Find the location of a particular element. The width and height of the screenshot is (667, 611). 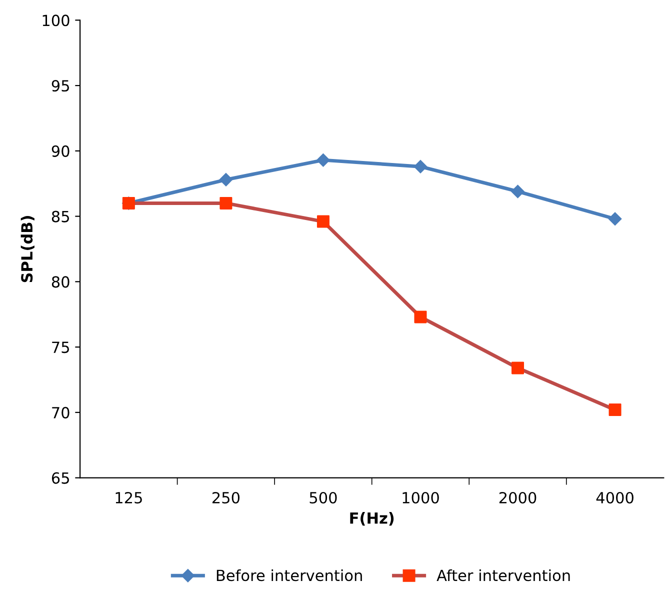

x-tick-label: 125 is located at coordinates (129, 498).